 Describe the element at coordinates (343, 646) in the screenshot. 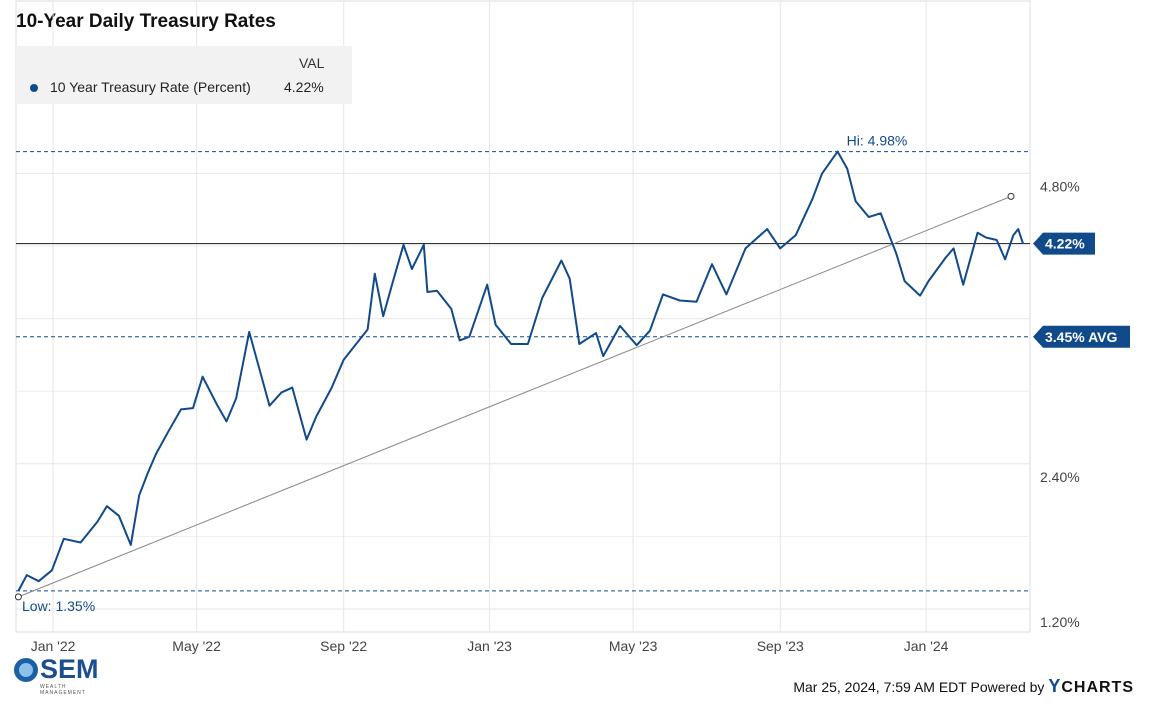

I see `x-tick-label: Sep '22` at that location.